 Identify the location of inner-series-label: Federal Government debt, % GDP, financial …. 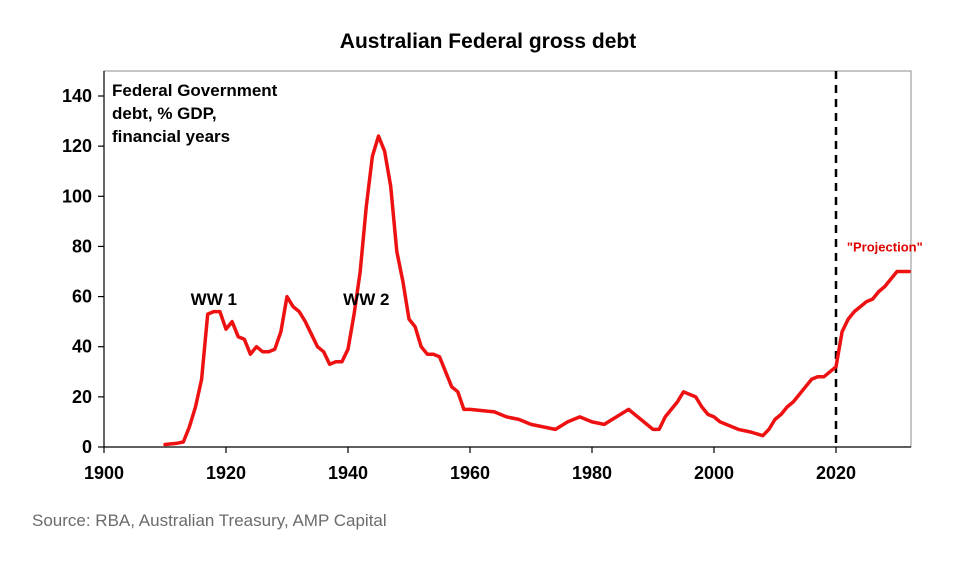
(195, 113).